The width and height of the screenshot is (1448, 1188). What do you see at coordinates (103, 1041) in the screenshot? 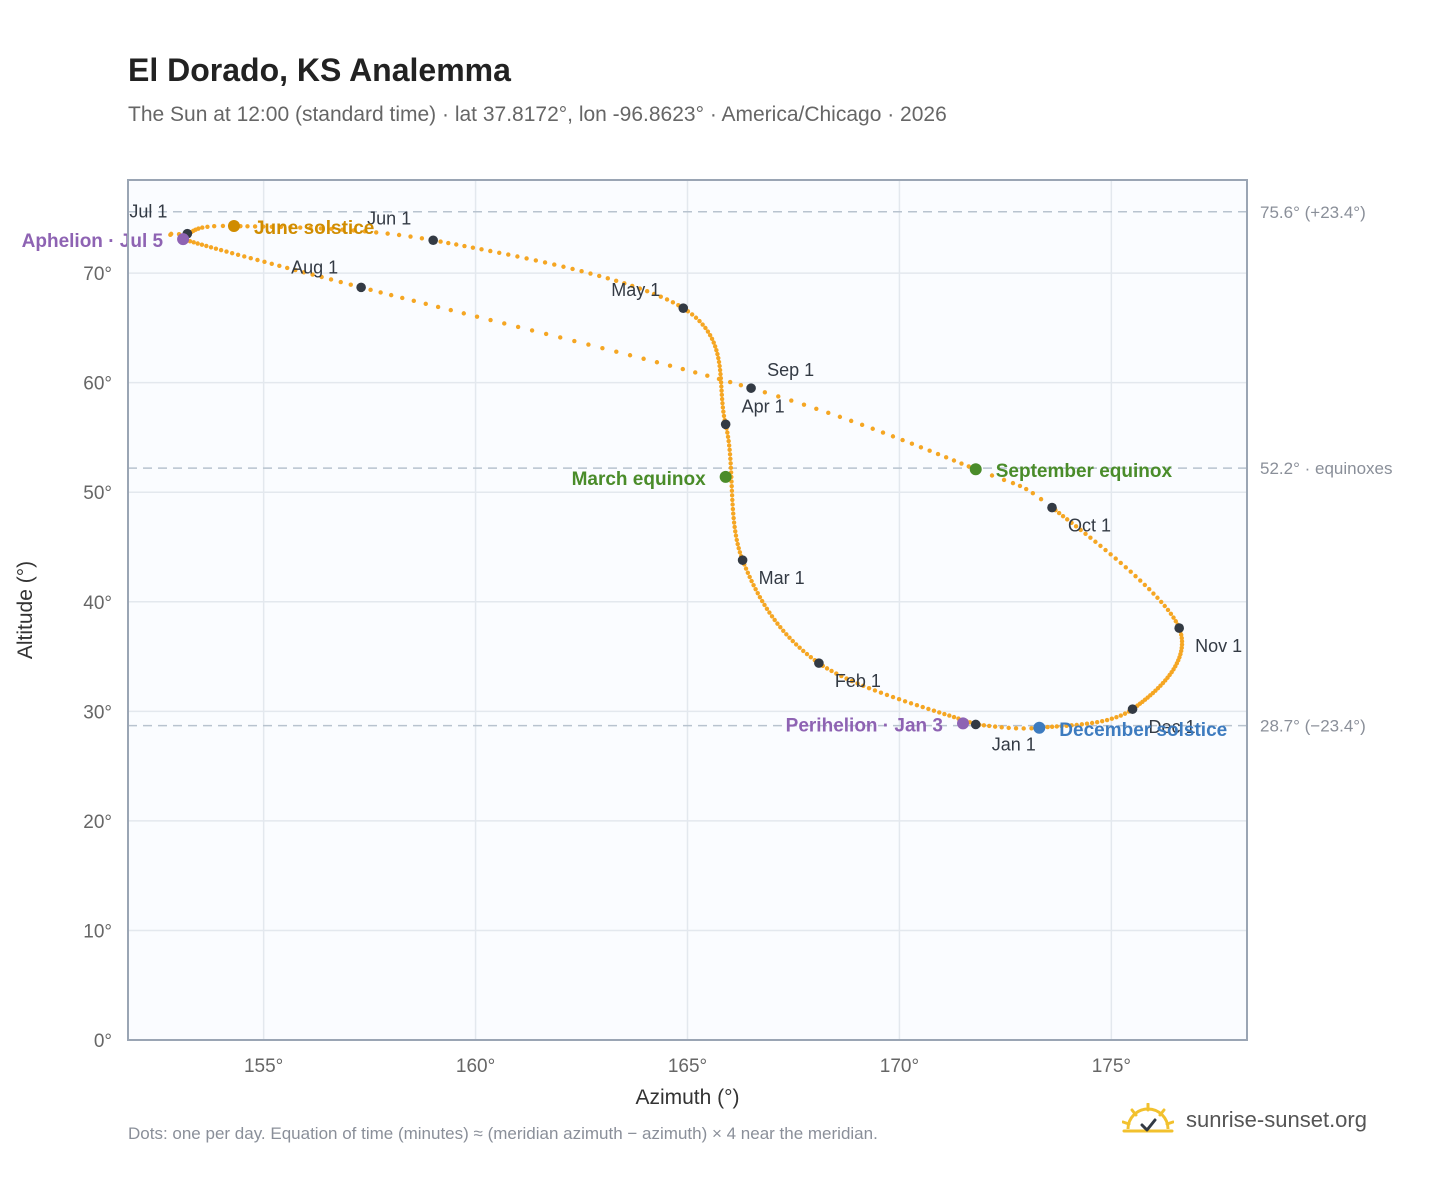
I see `y-tick-label: 0°` at bounding box center [103, 1041].